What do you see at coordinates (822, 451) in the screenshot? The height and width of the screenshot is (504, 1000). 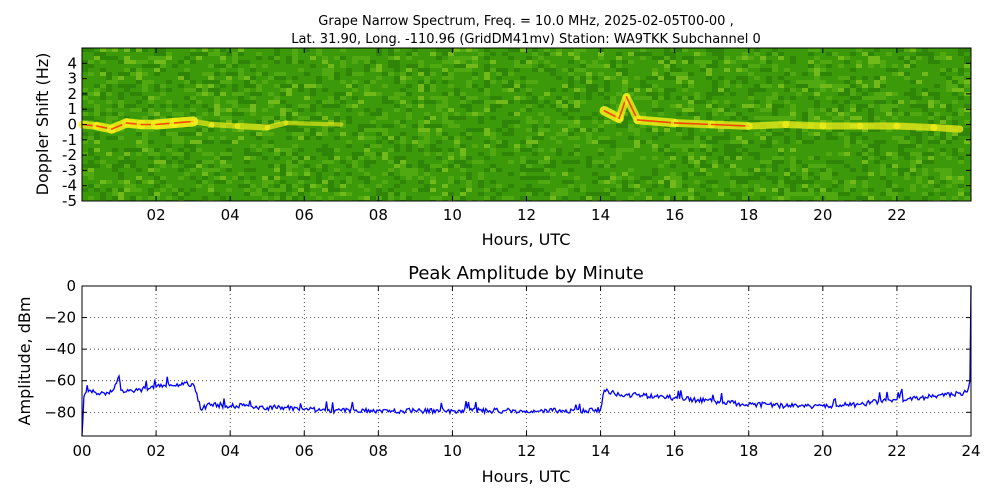 I see `amplitude-x-tick-label: 20` at bounding box center [822, 451].